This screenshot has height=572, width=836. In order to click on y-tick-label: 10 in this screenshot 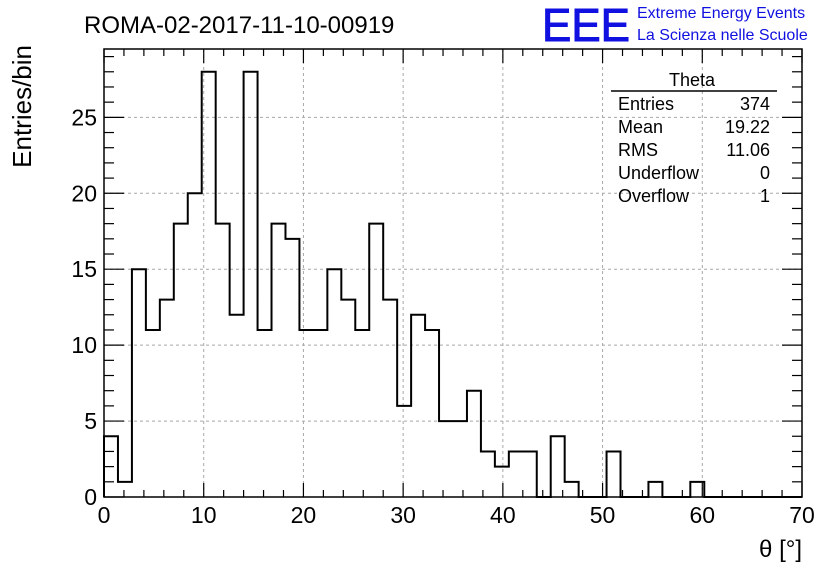, I will do `click(84, 345)`.